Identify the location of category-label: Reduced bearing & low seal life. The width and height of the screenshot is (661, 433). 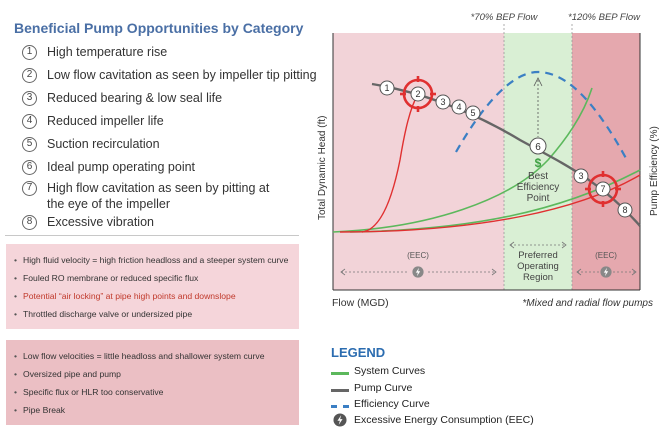
(135, 98).